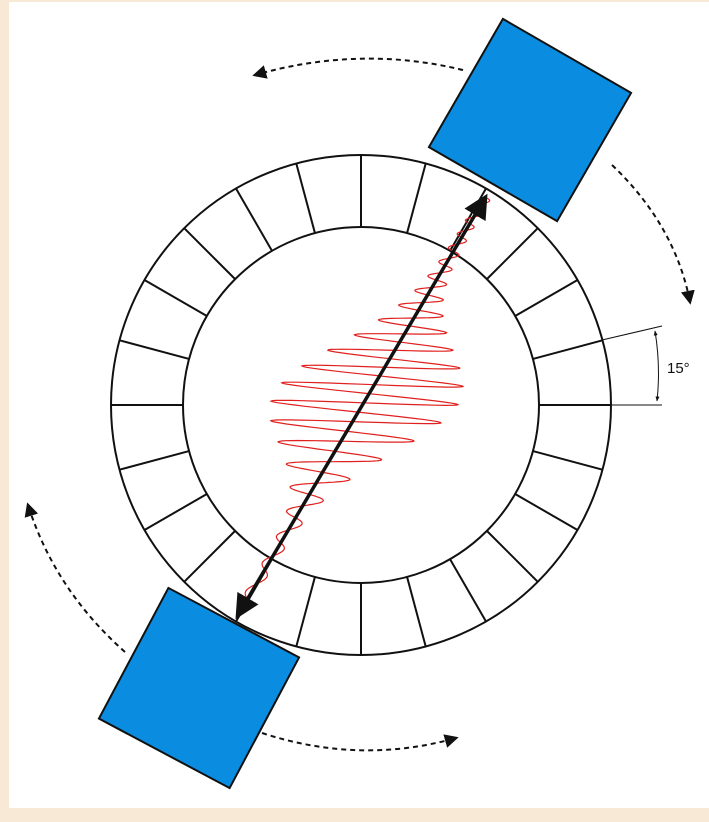 The height and width of the screenshot is (822, 709). I want to click on angle-arc, so click(656, 366).